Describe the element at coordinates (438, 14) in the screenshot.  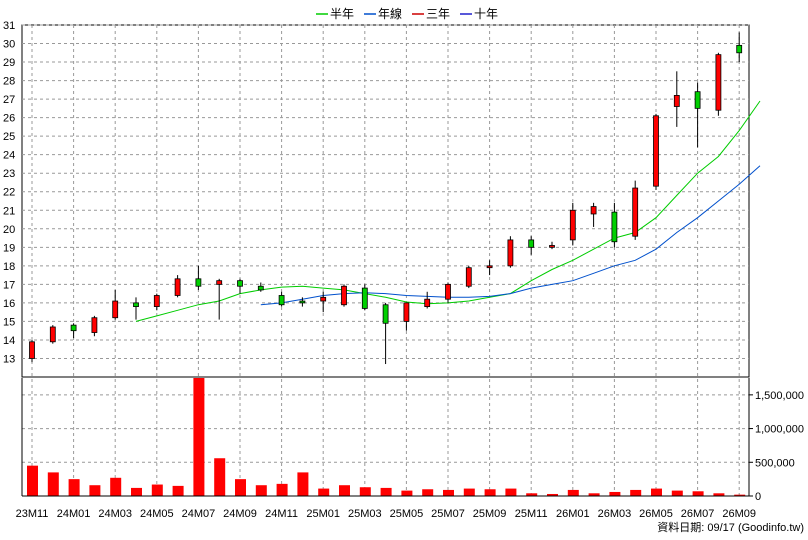
I see `legend-label: 三年` at that location.